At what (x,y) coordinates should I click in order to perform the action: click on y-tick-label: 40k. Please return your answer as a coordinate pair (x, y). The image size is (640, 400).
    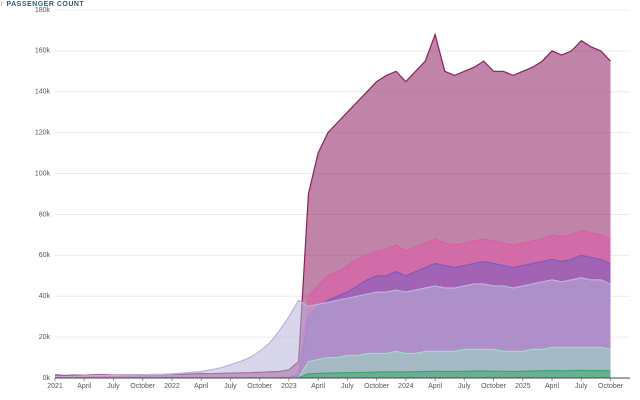
    Looking at the image, I should click on (45, 296).